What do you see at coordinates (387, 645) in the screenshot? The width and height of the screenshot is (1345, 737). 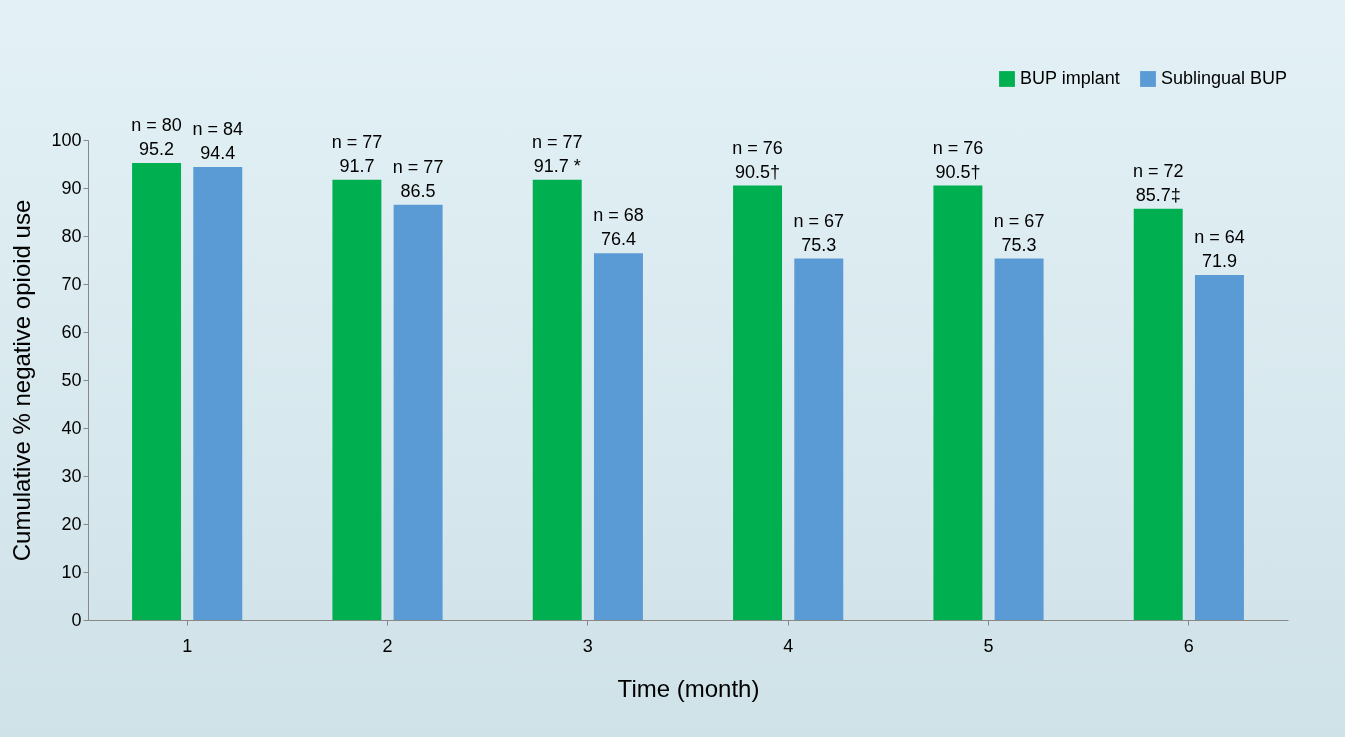 I see `x-tick-label: 2` at bounding box center [387, 645].